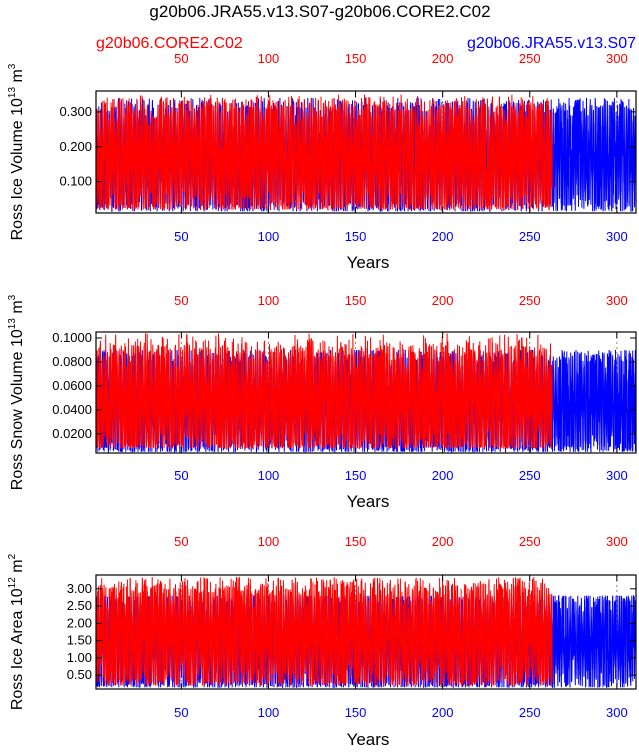  What do you see at coordinates (79, 657) in the screenshot?
I see `y-tick-label: 1.00` at bounding box center [79, 657].